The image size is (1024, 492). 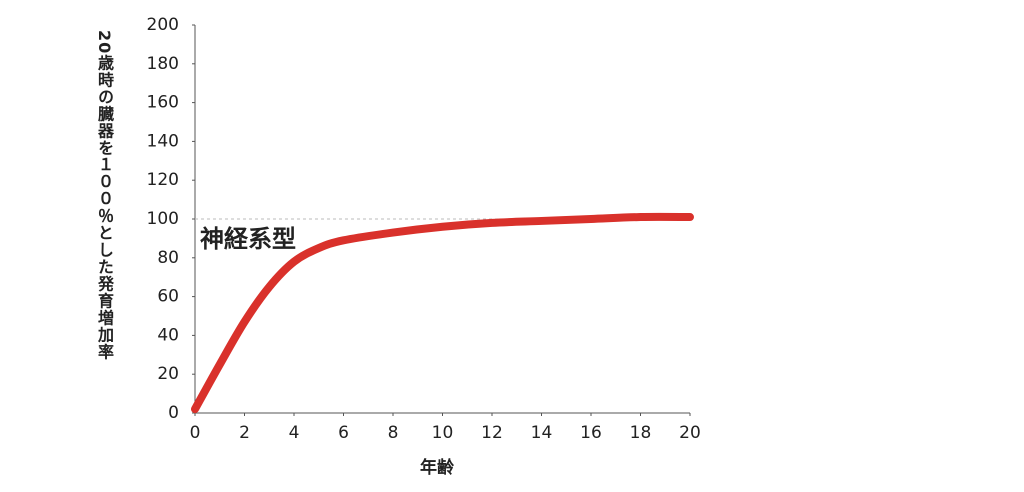 I want to click on y-tick-label: 80, so click(x=168, y=258).